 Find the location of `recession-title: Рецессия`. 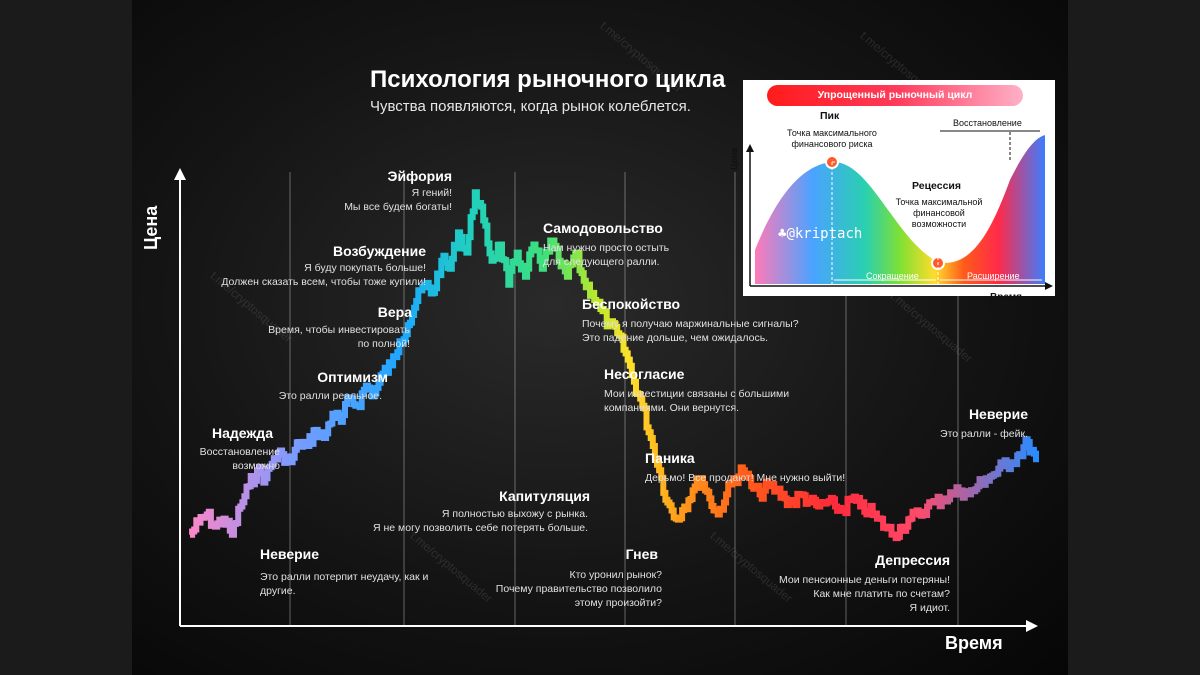

recession-title: Рецессия is located at coordinates (936, 186).